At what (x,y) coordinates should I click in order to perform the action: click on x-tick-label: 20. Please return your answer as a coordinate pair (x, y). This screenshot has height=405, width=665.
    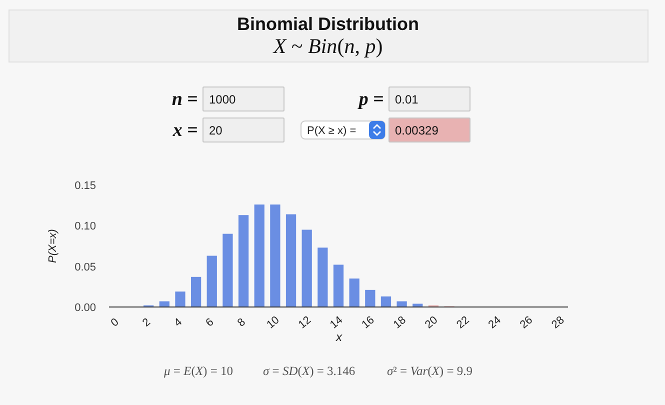
    Looking at the image, I should click on (431, 323).